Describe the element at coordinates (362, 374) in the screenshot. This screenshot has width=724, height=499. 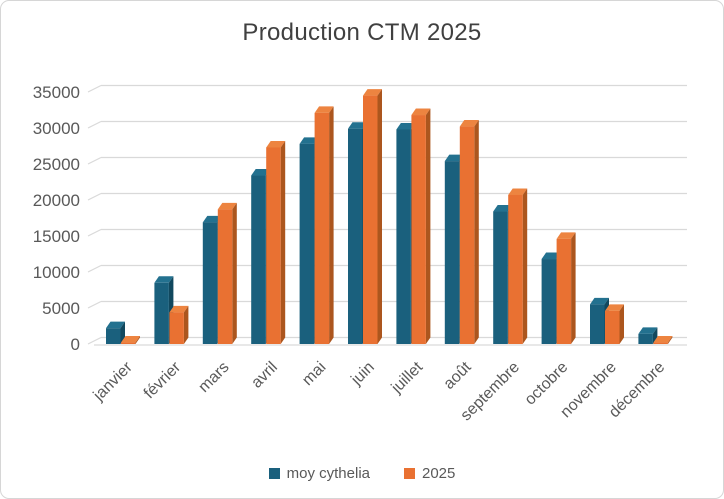
I see `x-month-label: juin` at that location.